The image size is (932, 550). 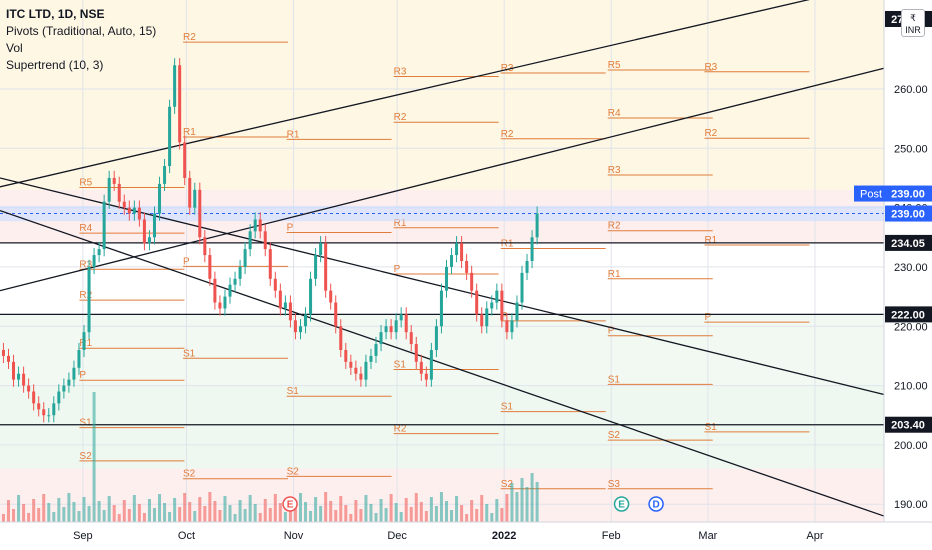 I want to click on indicator-volume: Vol, so click(x=14, y=48).